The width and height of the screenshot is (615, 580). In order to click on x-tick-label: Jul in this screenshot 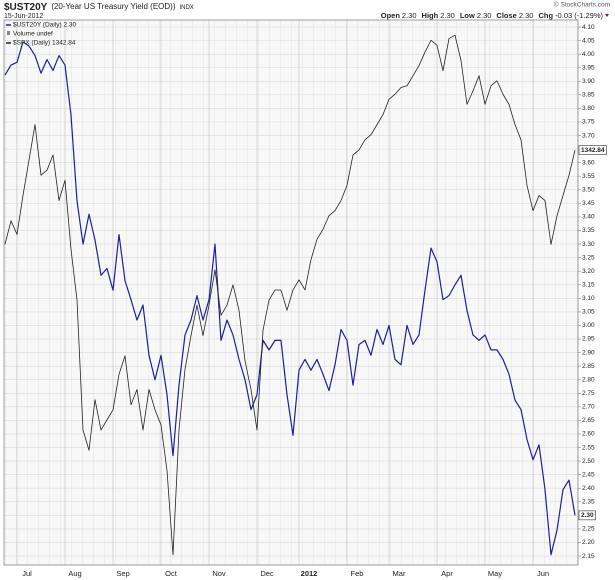, I will do `click(27, 573)`.